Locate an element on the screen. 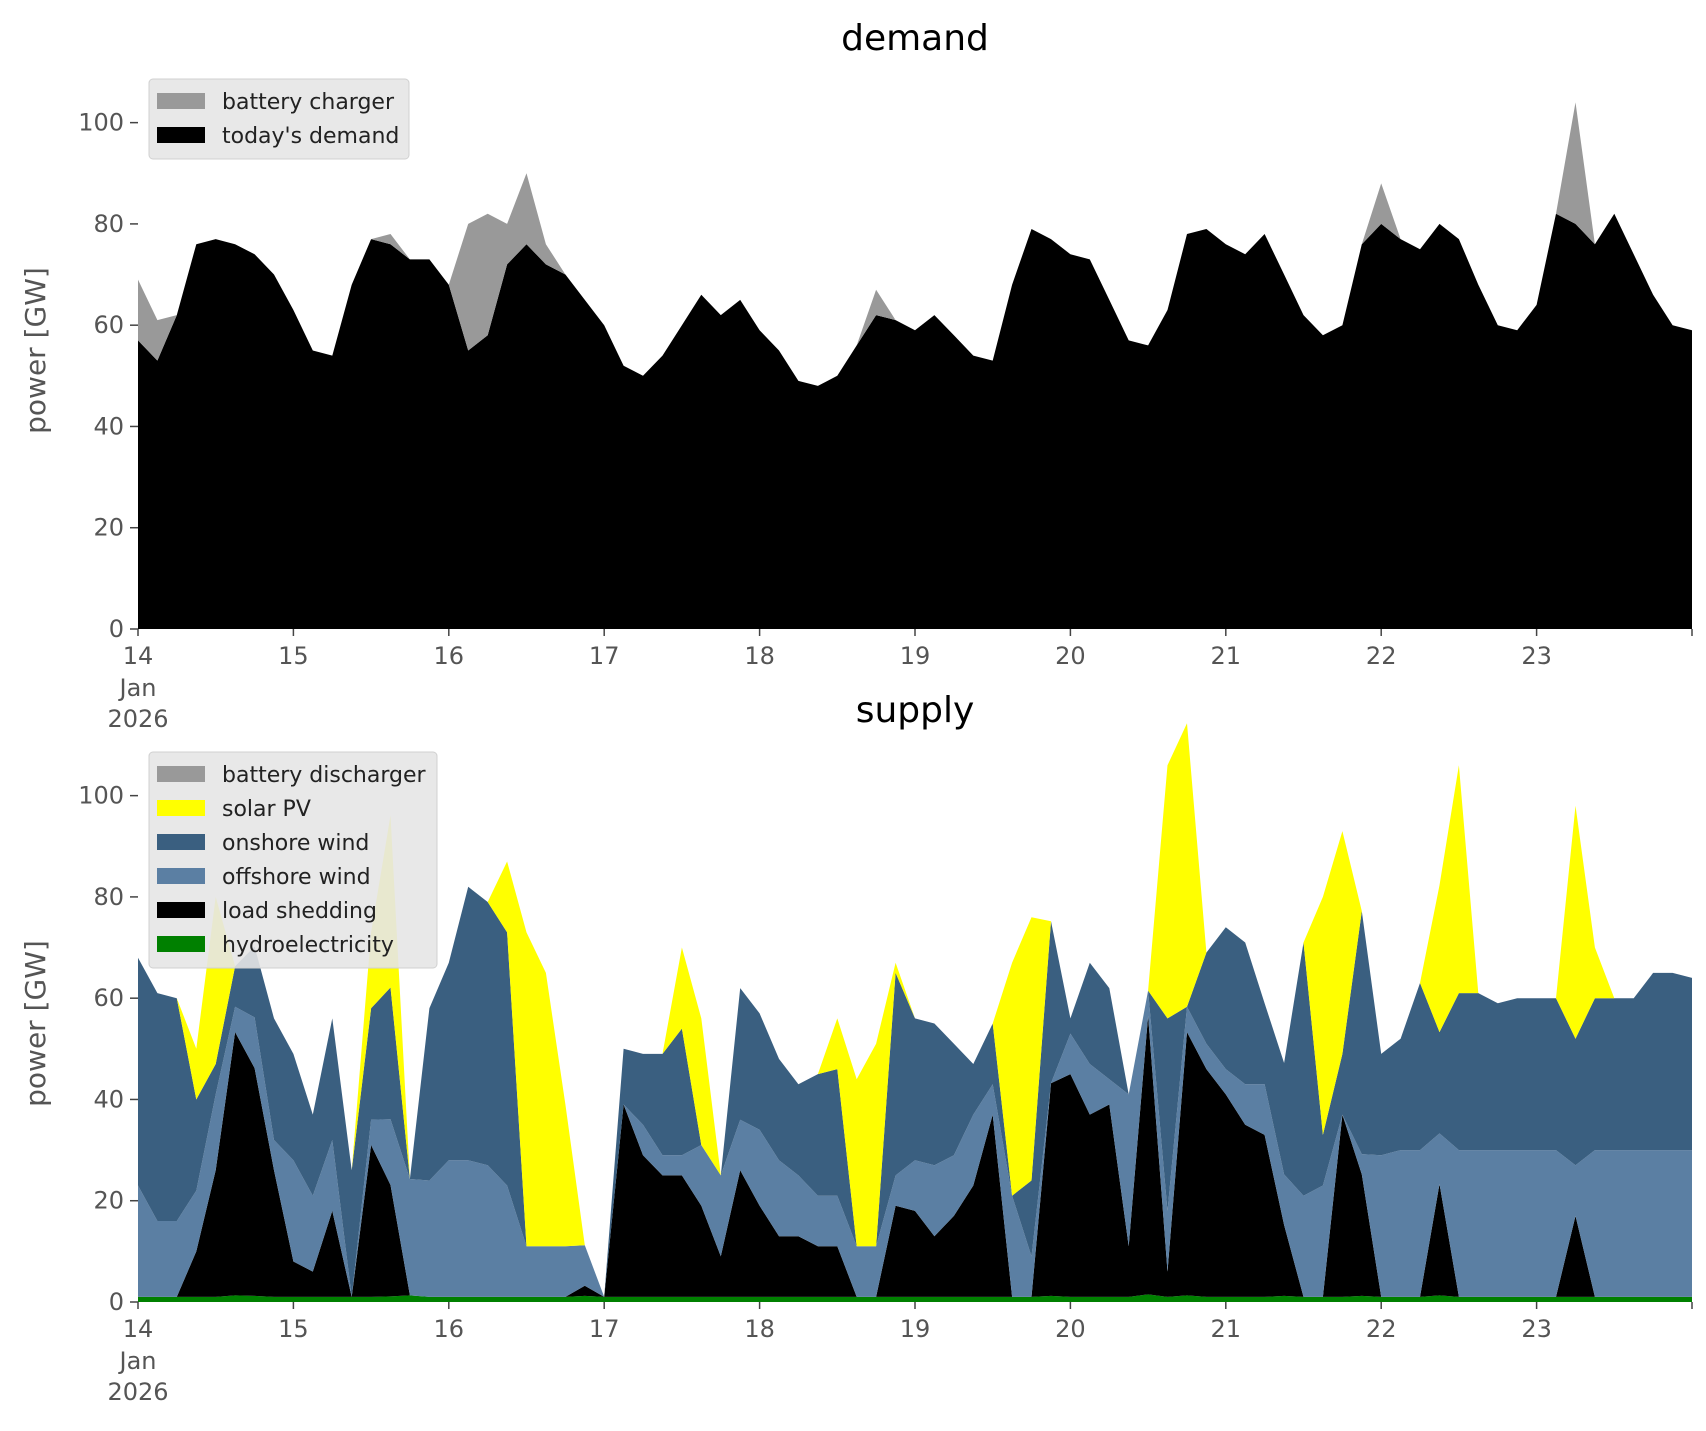 The image size is (1706, 1431). legend-label: battery discharger is located at coordinates (324, 775).